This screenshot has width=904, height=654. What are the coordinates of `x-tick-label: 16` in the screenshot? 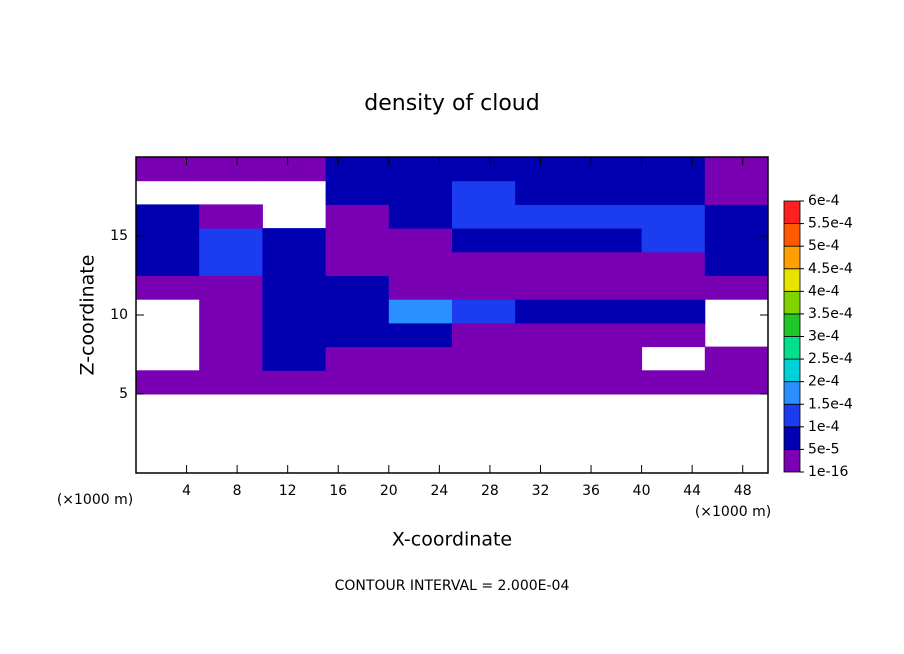 It's located at (338, 491).